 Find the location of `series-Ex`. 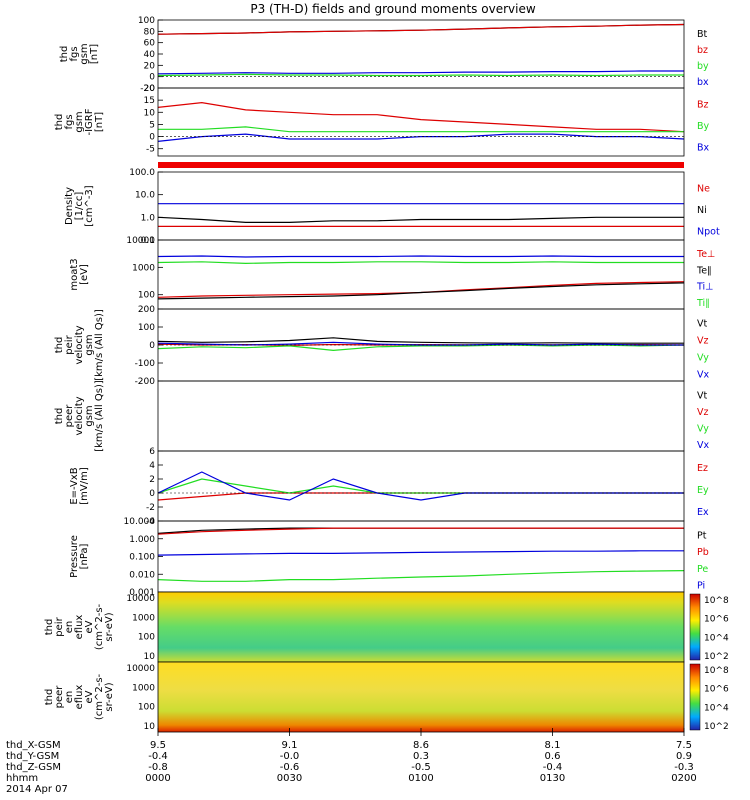

series-Ex is located at coordinates (420, 486).